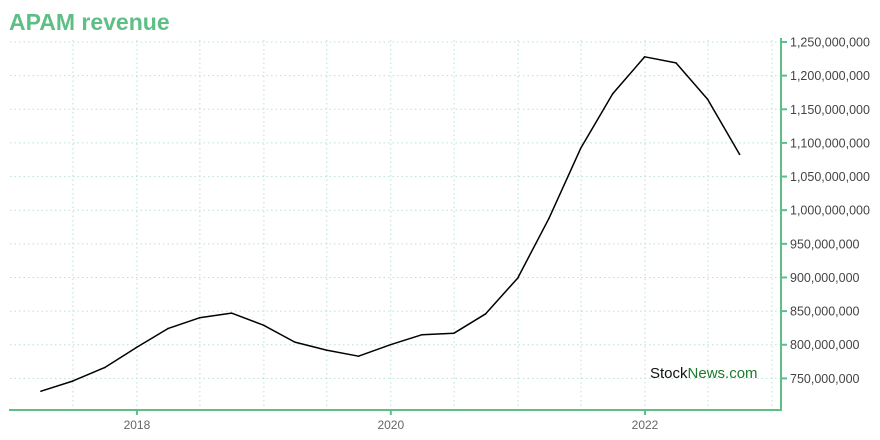 This screenshot has width=880, height=440. I want to click on y-tick-label: 1,150,000,000, so click(830, 110).